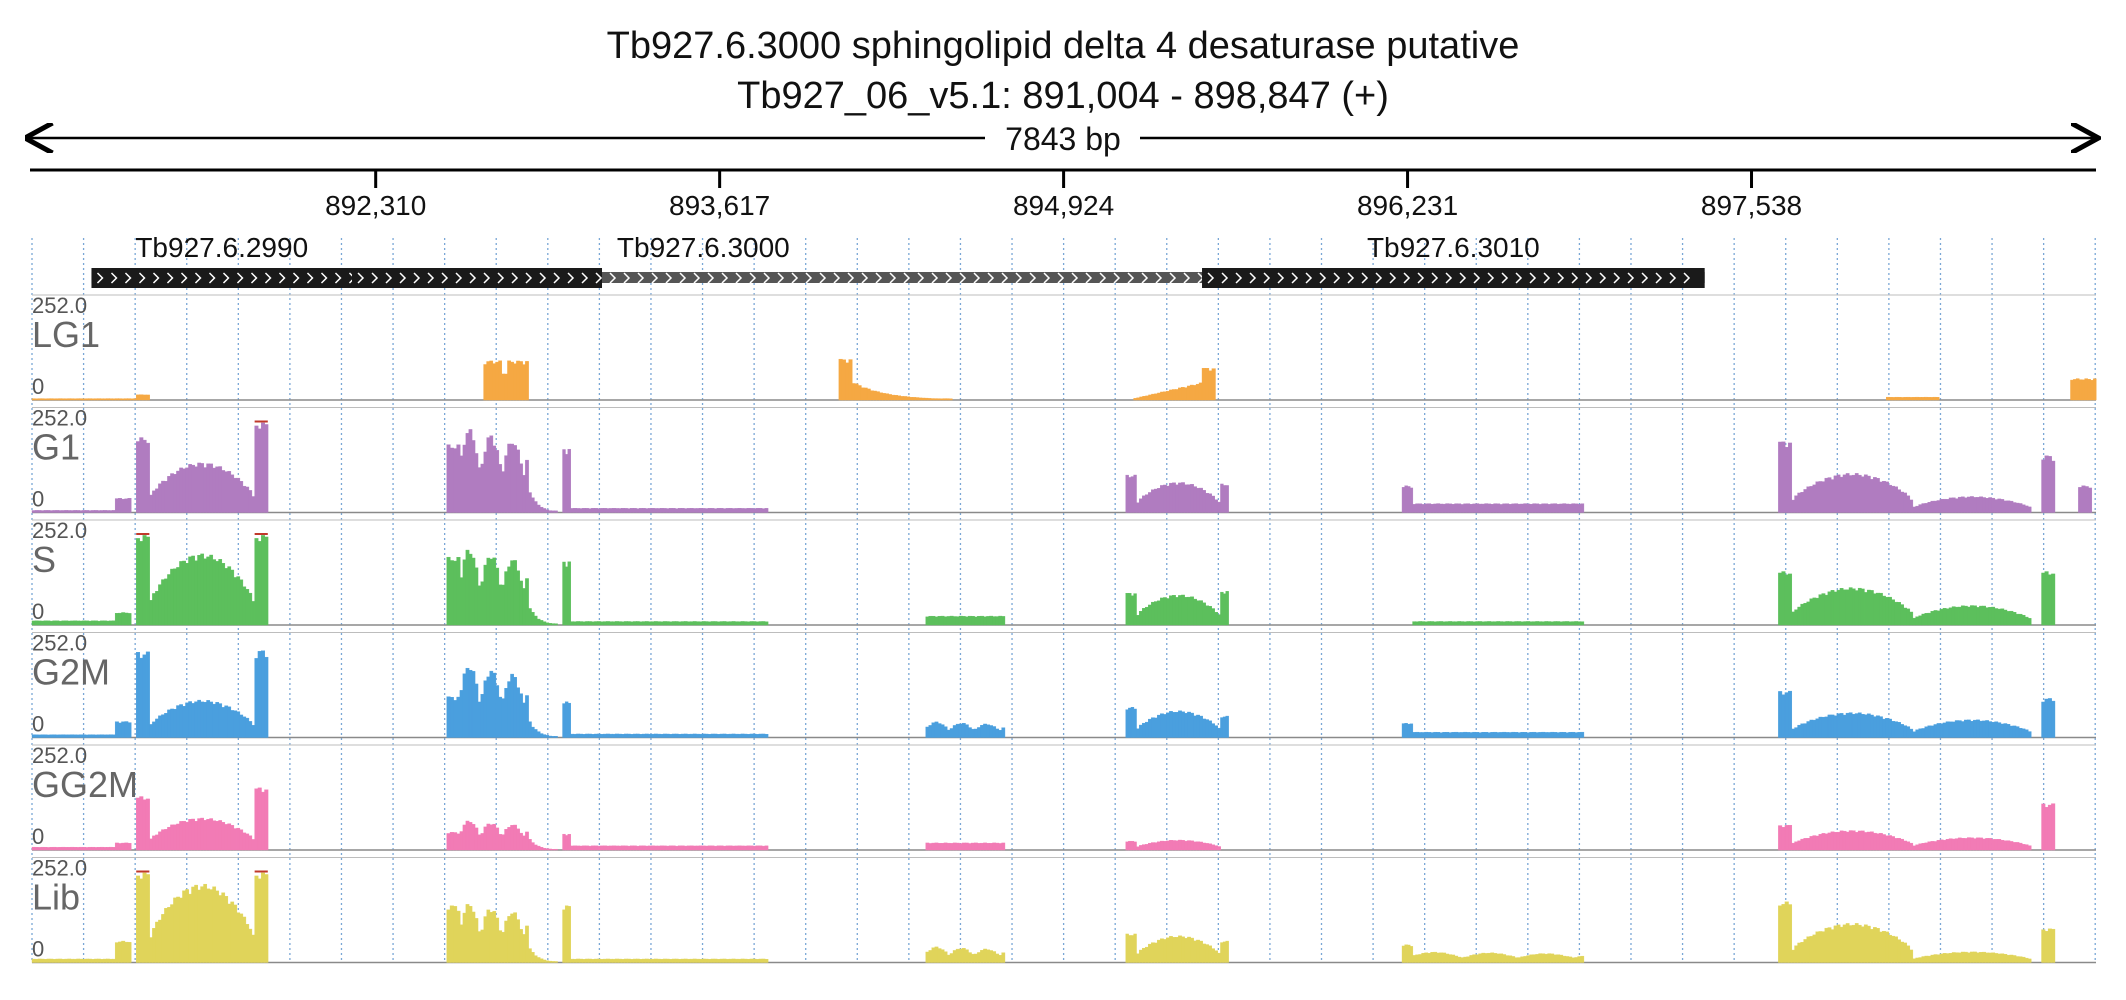  What do you see at coordinates (66, 334) in the screenshot?
I see `track-name: LG1` at bounding box center [66, 334].